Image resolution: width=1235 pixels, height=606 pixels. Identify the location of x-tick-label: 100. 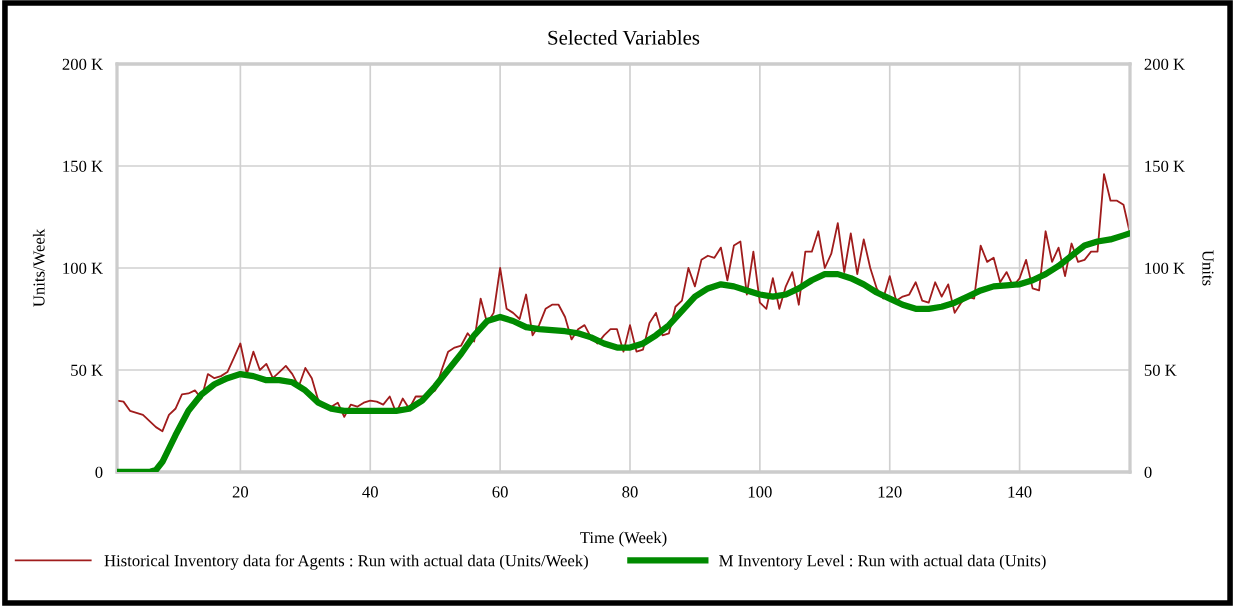
(760, 492).